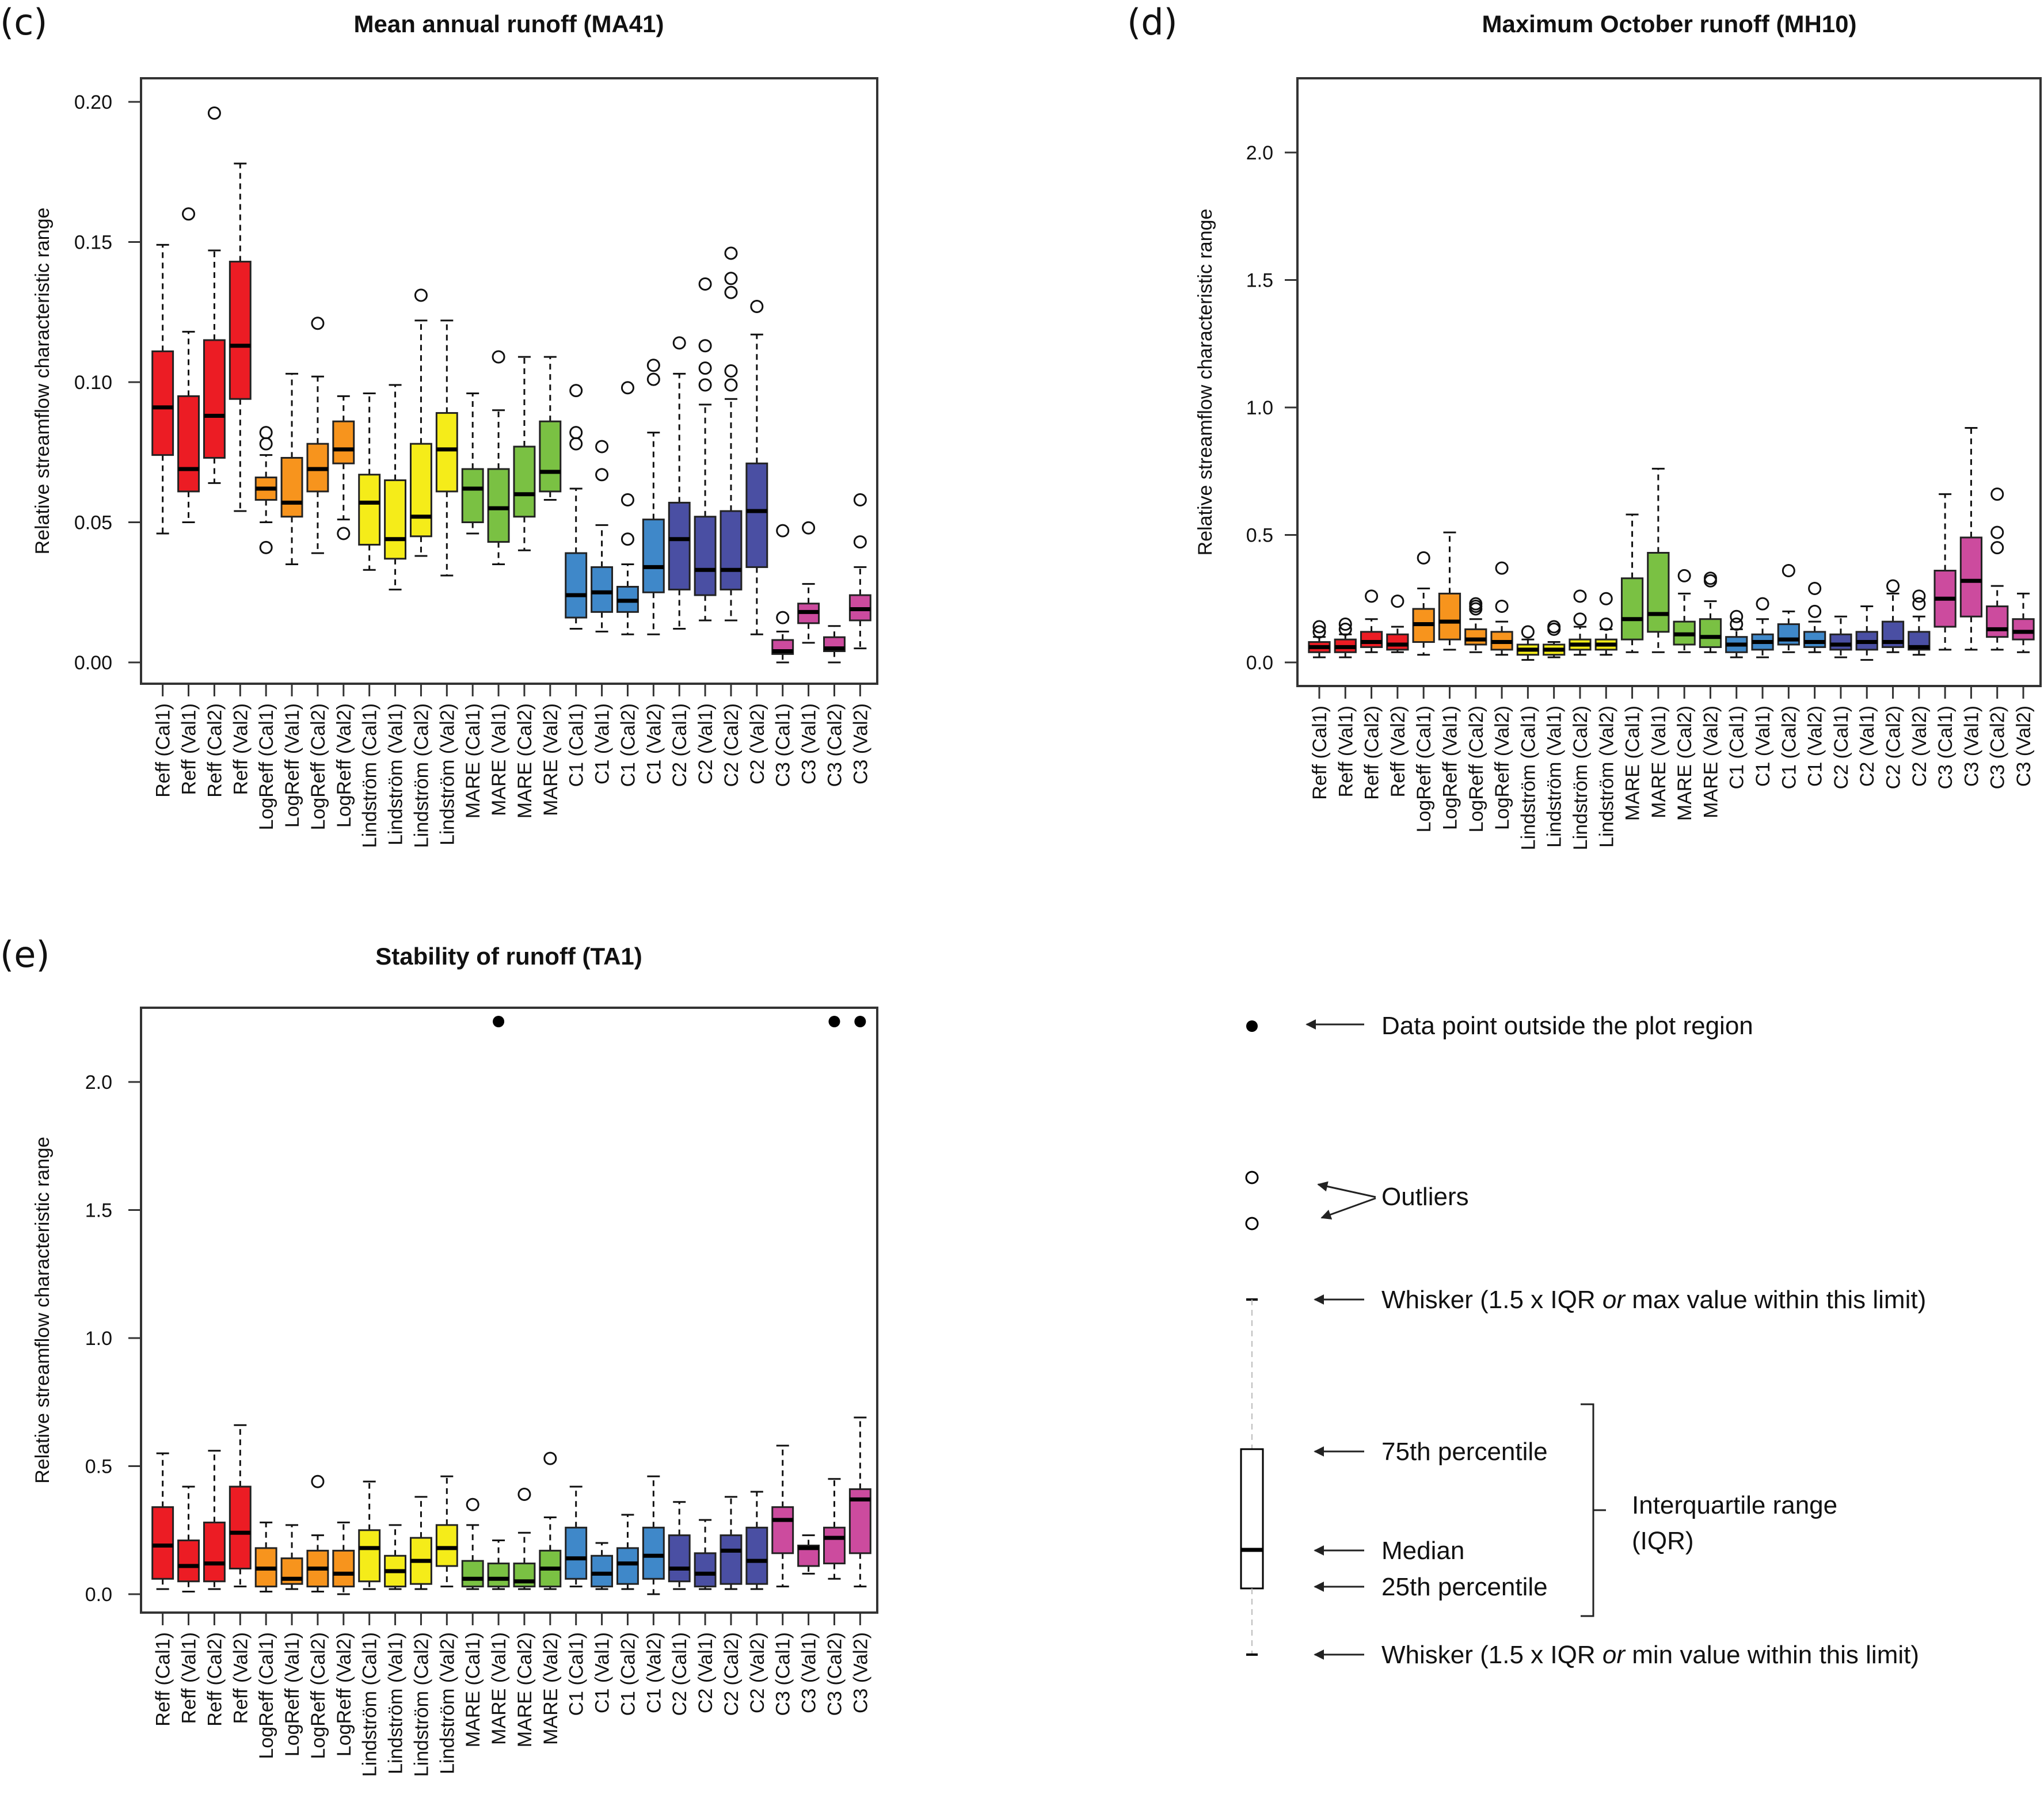 This screenshot has width=2044, height=1810. What do you see at coordinates (163, 1679) in the screenshot?
I see `x-tick-label: Reff (Cal1)` at bounding box center [163, 1679].